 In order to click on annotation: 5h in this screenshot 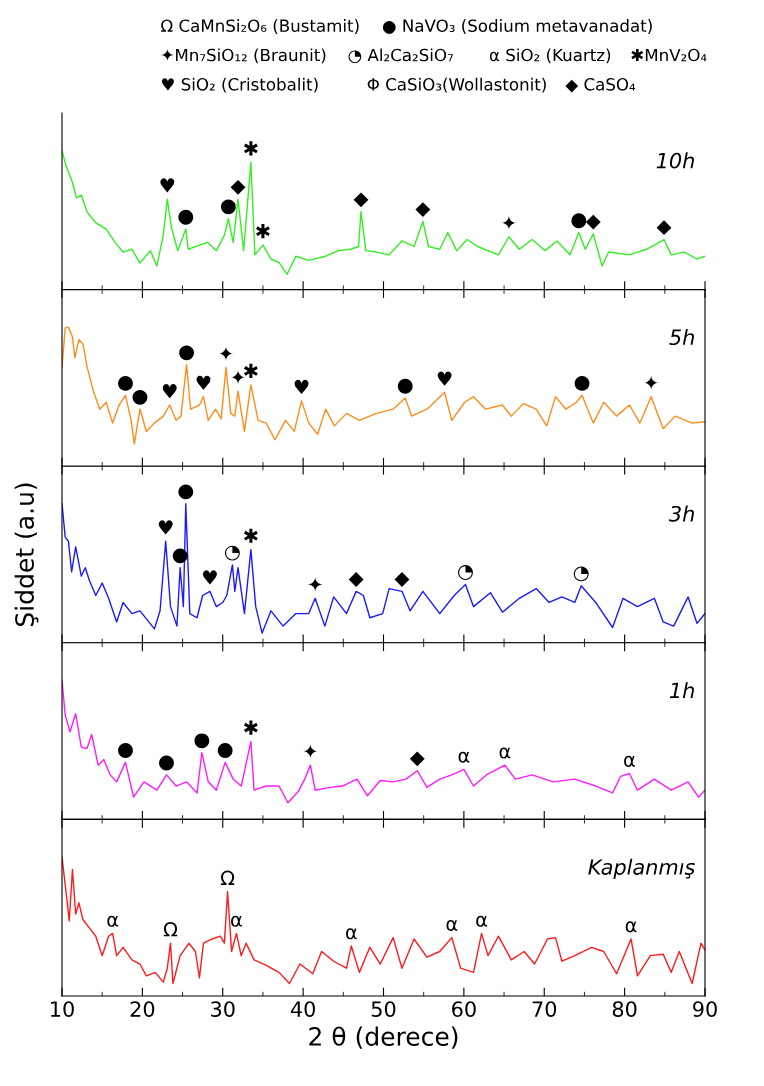, I will do `click(681, 337)`.